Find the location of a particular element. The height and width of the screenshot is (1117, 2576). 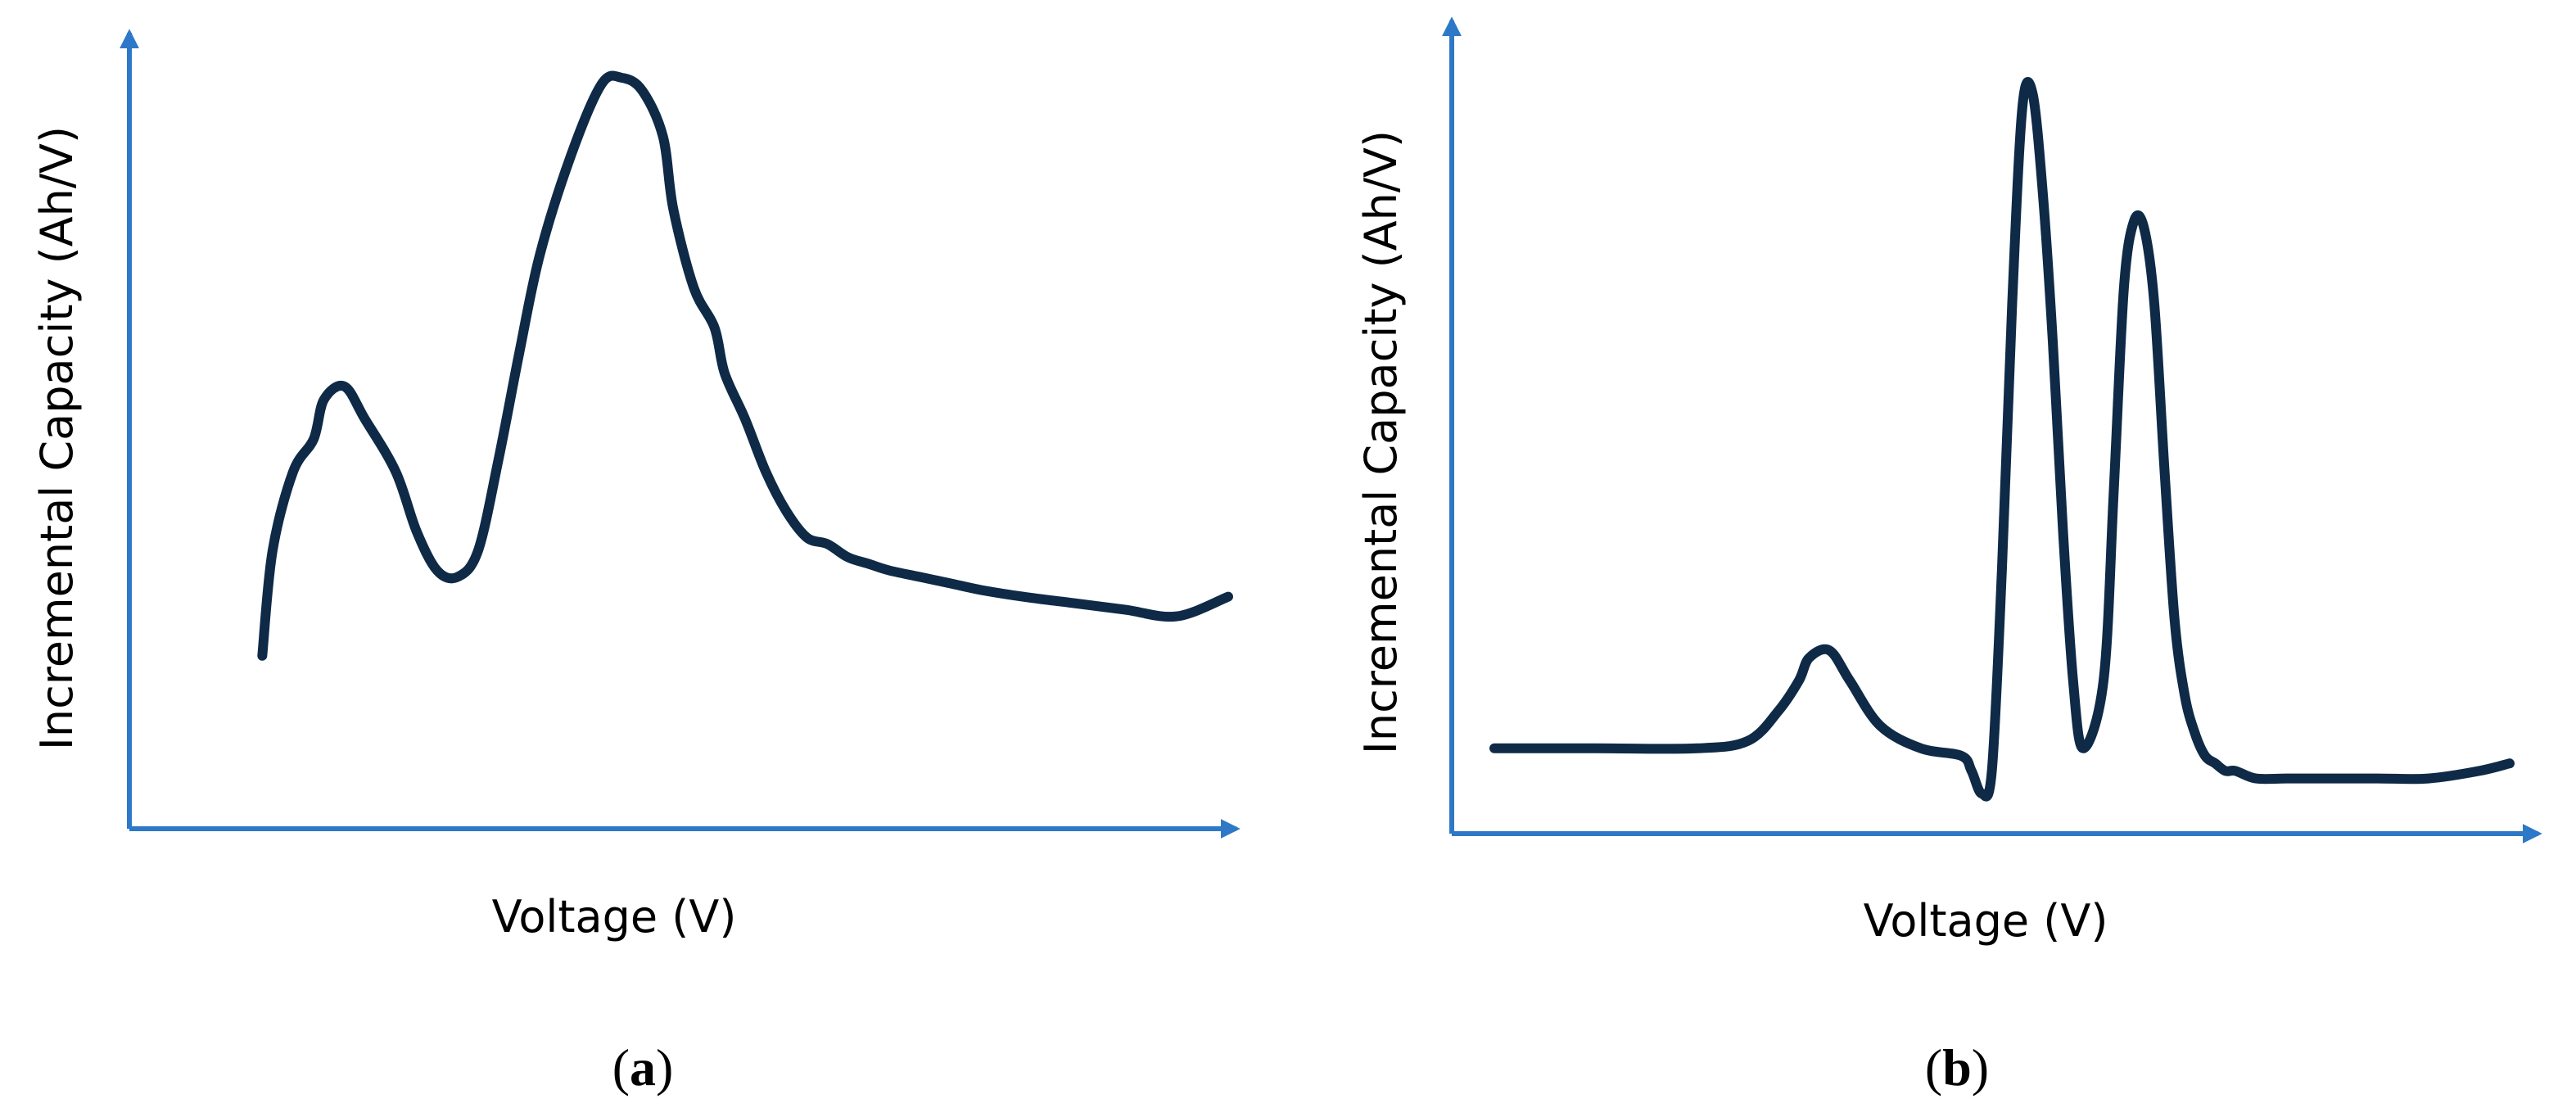

ylabel-b: Incremental Capacity (Ah/V) is located at coordinates (1381, 442).